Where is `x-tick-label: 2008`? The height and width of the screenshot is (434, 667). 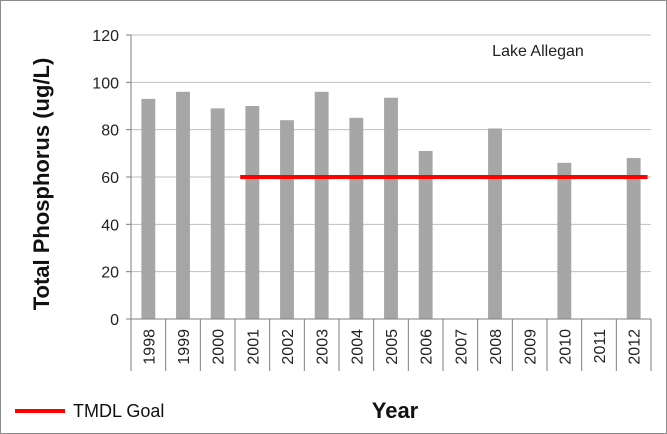
x-tick-label: 2008 is located at coordinates (496, 347).